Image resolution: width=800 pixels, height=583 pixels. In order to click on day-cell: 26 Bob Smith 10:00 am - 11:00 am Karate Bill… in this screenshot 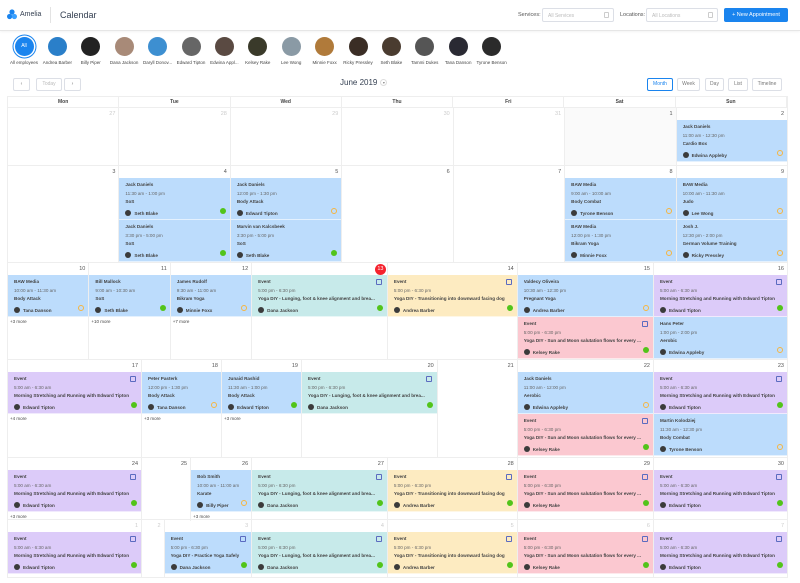, I will do `click(222, 489)`.